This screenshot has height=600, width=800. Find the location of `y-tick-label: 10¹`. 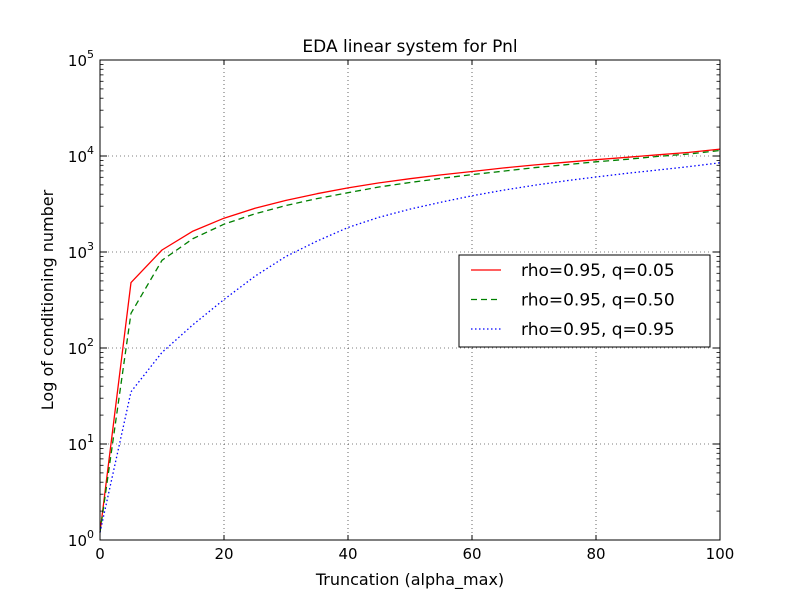

y-tick-label: 10¹ is located at coordinates (81, 443).